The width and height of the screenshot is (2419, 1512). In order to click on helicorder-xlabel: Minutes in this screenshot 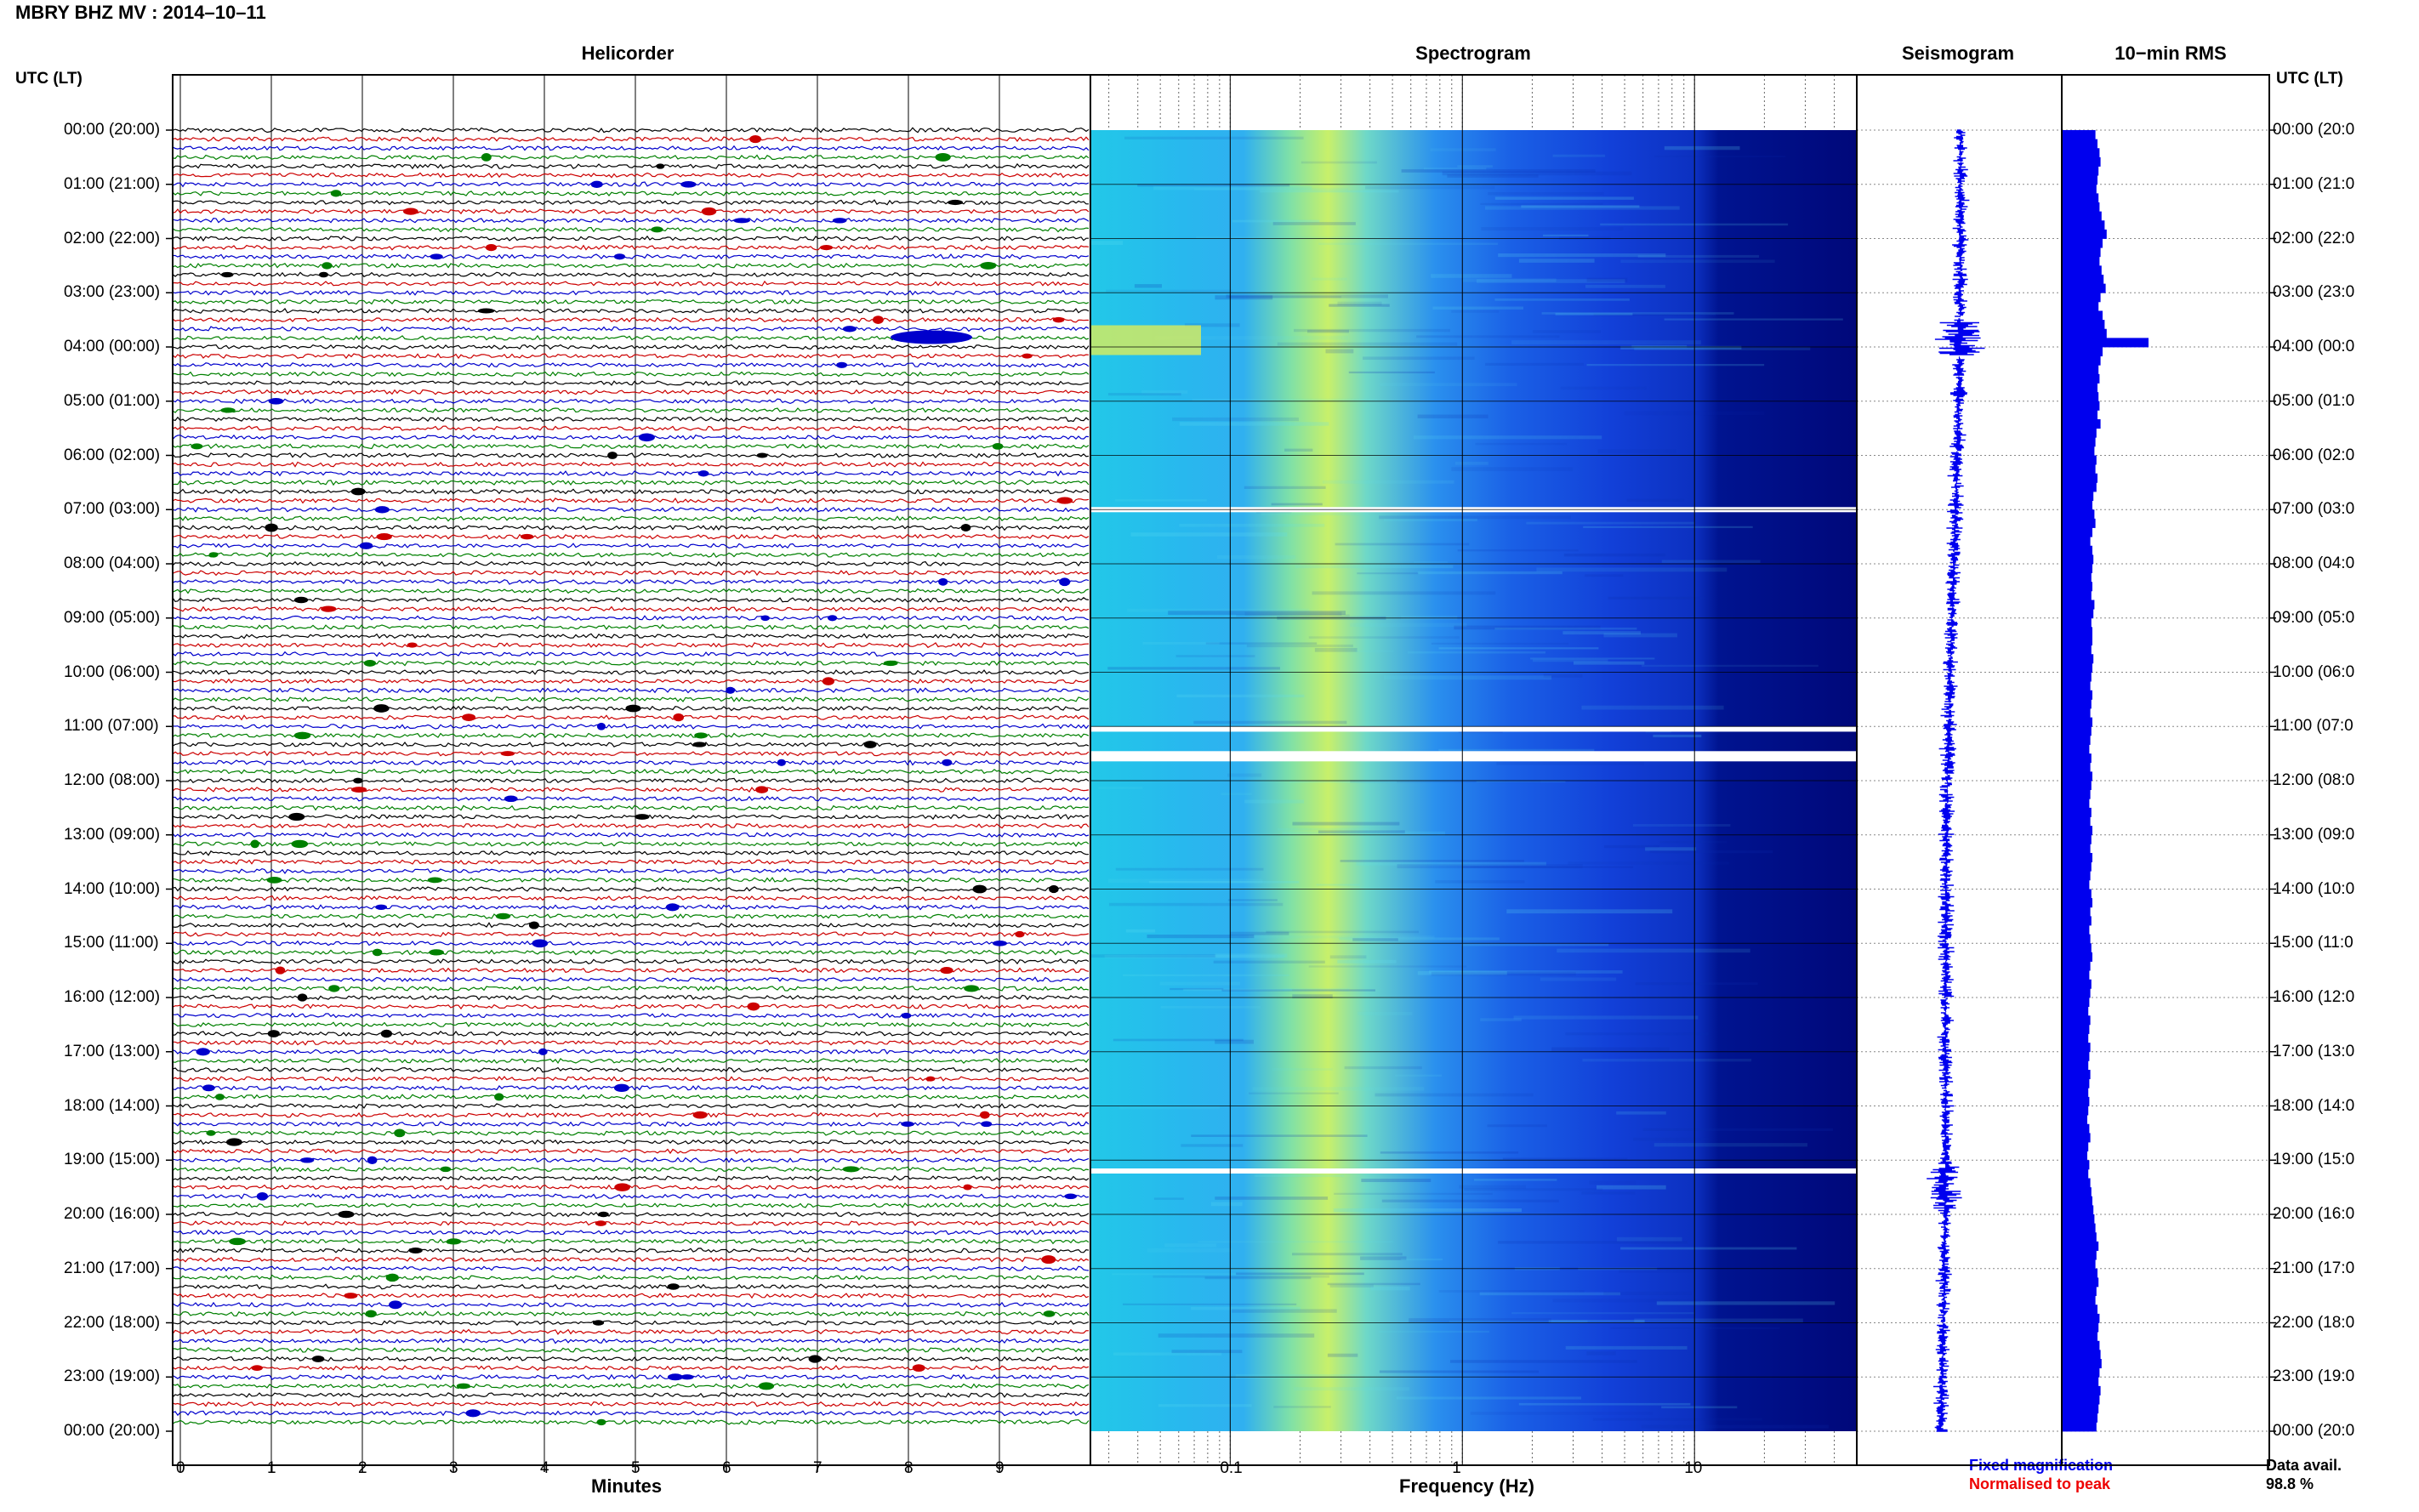, I will do `click(627, 1486)`.